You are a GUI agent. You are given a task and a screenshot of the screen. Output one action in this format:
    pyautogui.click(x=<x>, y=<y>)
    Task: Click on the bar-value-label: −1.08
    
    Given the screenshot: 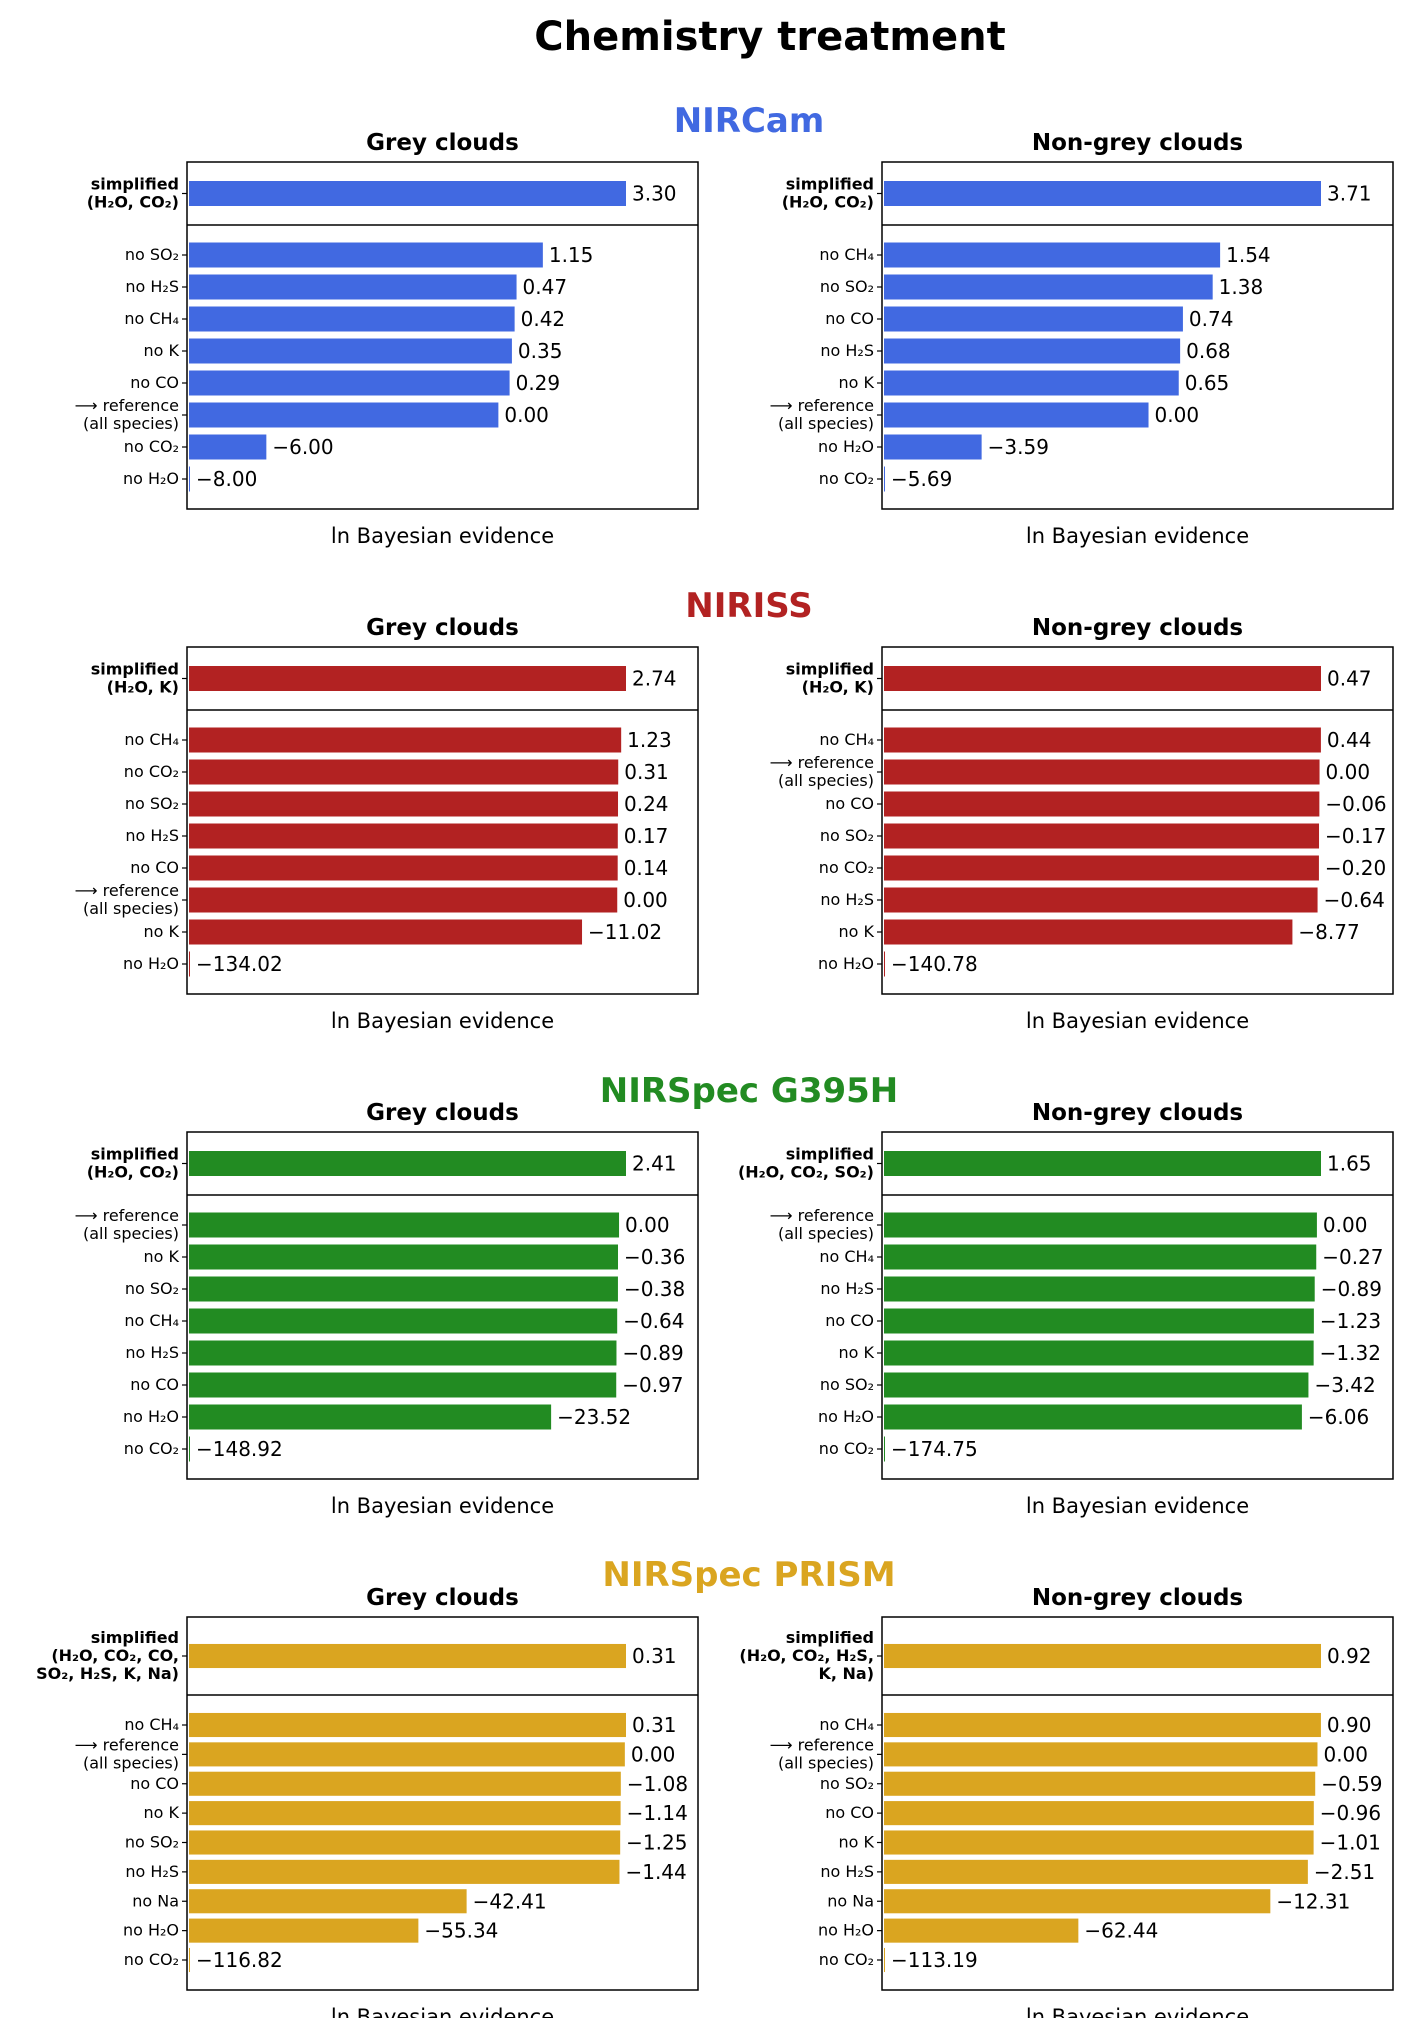 What is the action you would take?
    pyautogui.click(x=657, y=1784)
    